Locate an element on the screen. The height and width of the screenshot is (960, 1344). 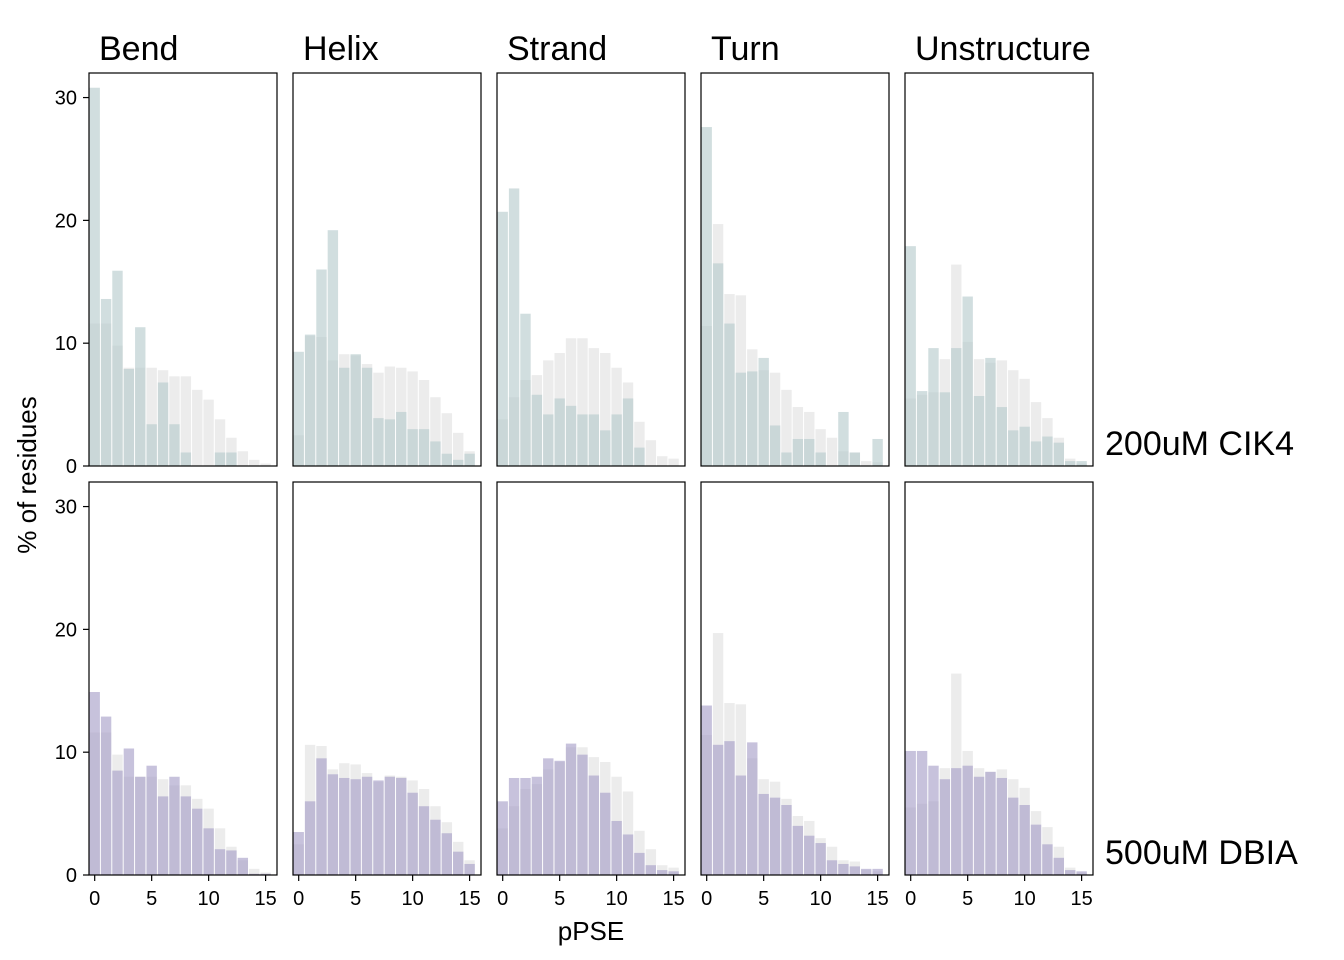
y-tick-label: 10 is located at coordinates (66, 344).